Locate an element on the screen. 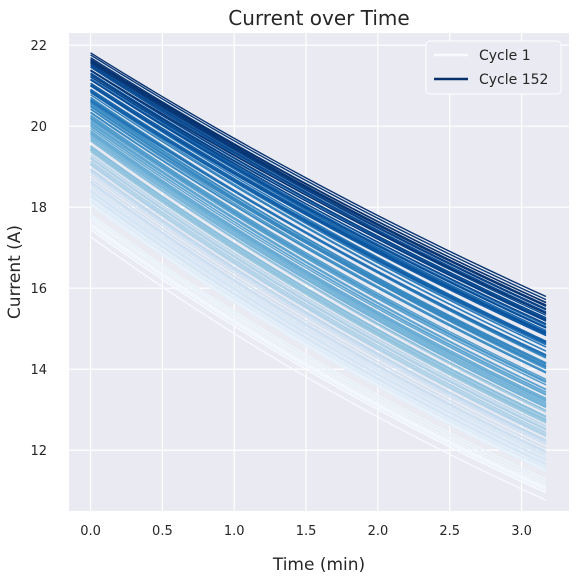 This screenshot has height=583, width=579. y-tick-label: 16 is located at coordinates (38, 289).